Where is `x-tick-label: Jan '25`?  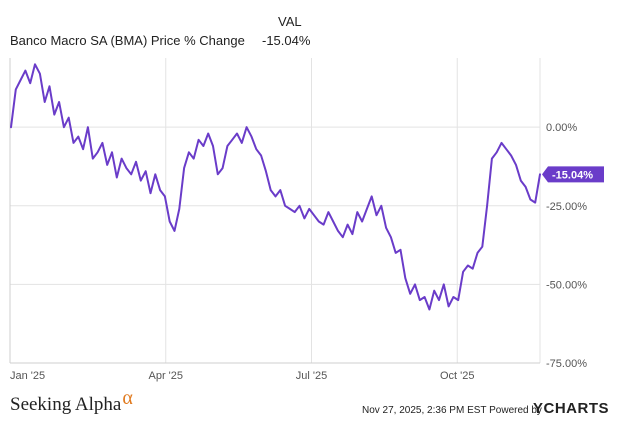
x-tick-label: Jan '25 is located at coordinates (27, 376).